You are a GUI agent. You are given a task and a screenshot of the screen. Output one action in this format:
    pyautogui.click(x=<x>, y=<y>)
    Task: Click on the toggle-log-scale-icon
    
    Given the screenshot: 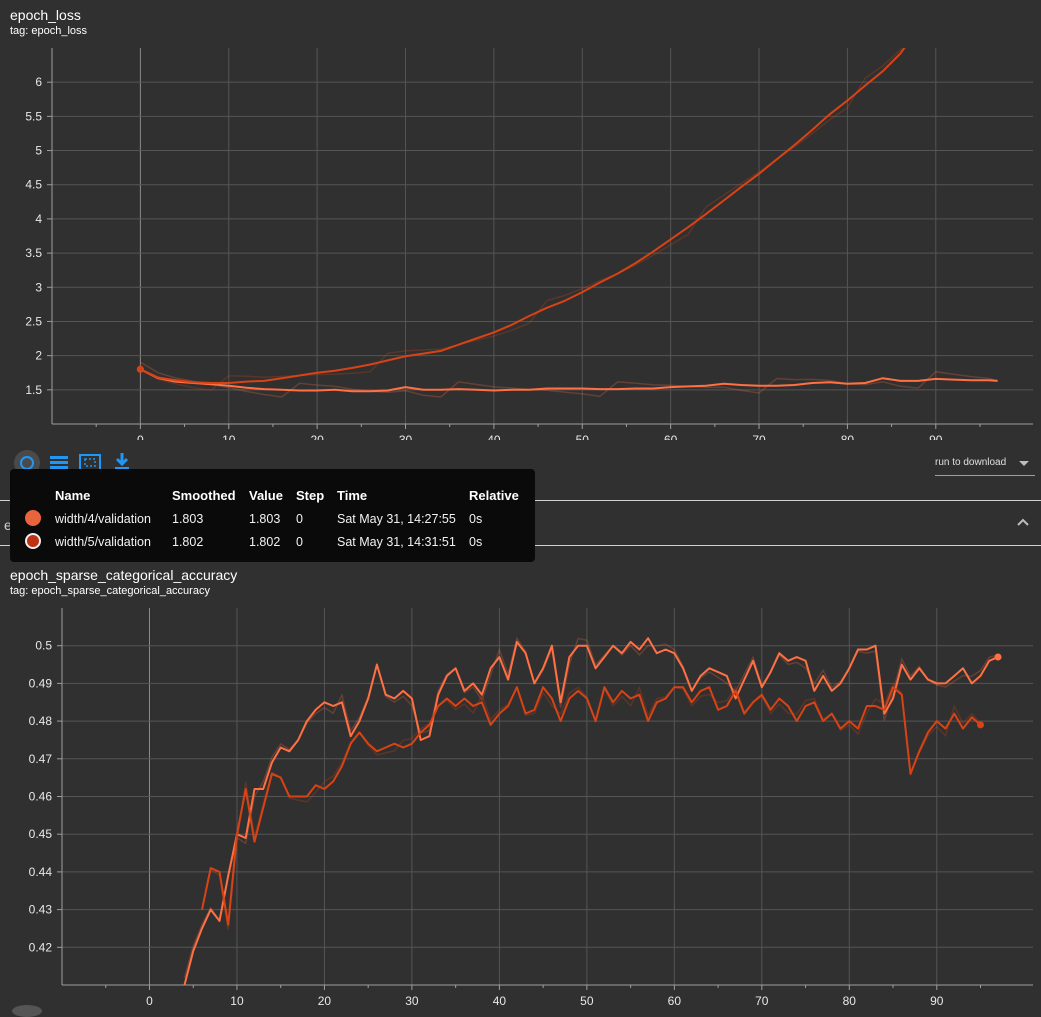 What is the action you would take?
    pyautogui.click(x=60, y=462)
    